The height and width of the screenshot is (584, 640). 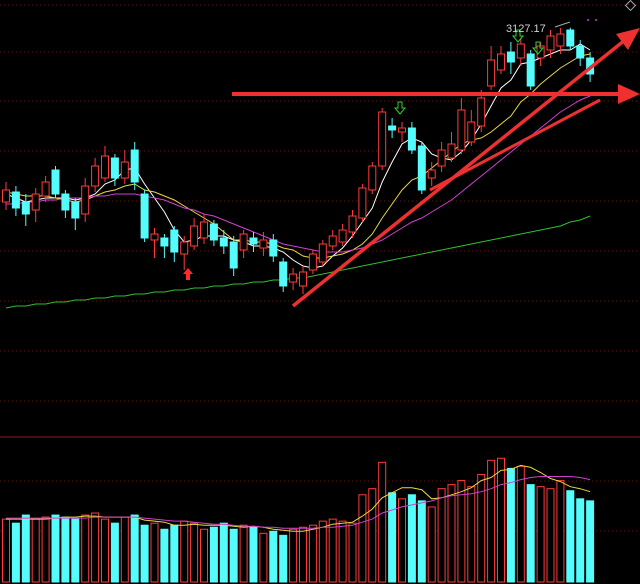 I want to click on max-price-label: 3127.17, so click(x=526, y=29).